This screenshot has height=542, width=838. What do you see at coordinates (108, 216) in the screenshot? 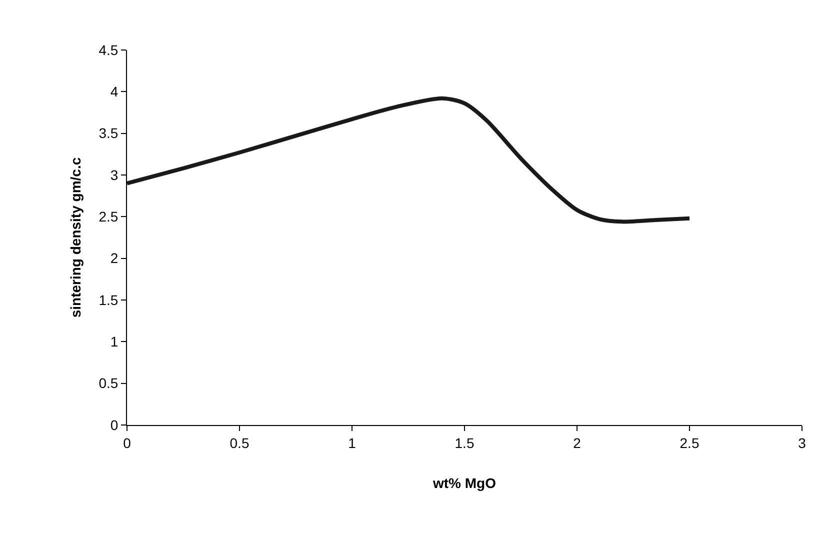
I see `y-tick-label: 2.5` at bounding box center [108, 216].